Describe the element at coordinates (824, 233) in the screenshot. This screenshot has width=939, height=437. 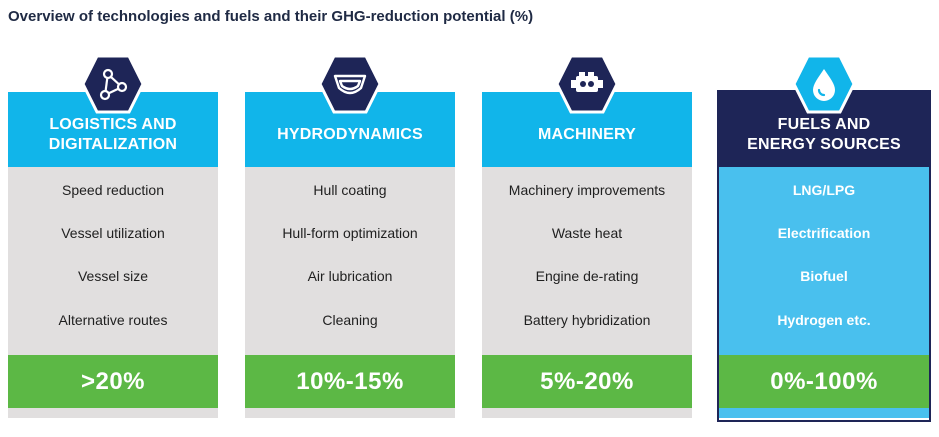
I see `list-item: Electrification` at that location.